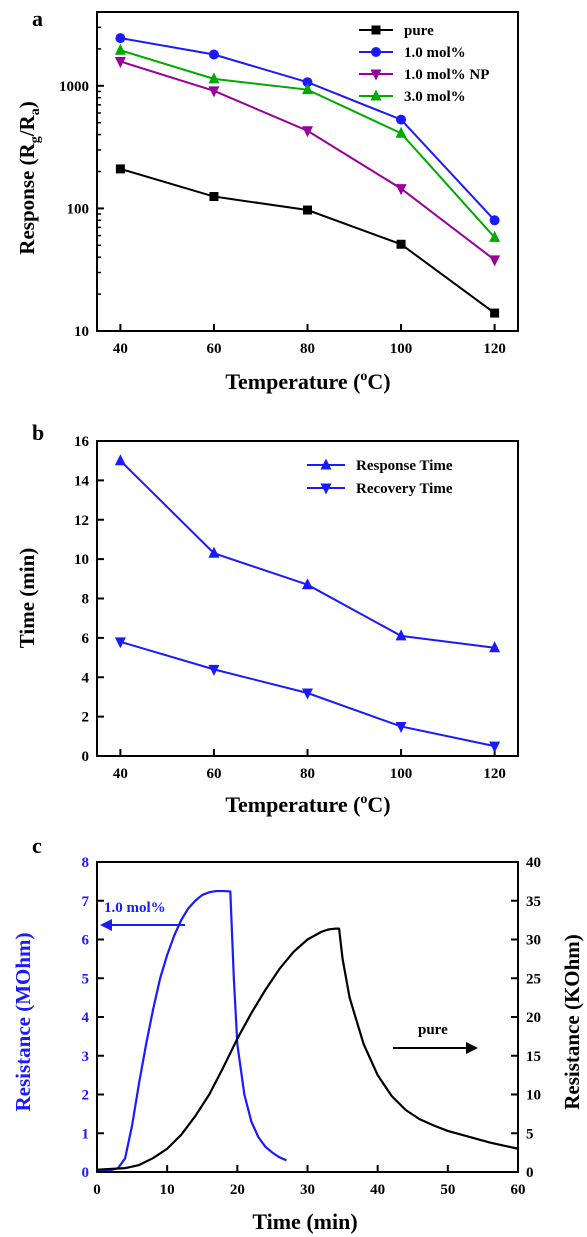 The image size is (587, 1237). Describe the element at coordinates (494, 774) in the screenshot. I see `panel-b-xtick-label: 120` at that location.